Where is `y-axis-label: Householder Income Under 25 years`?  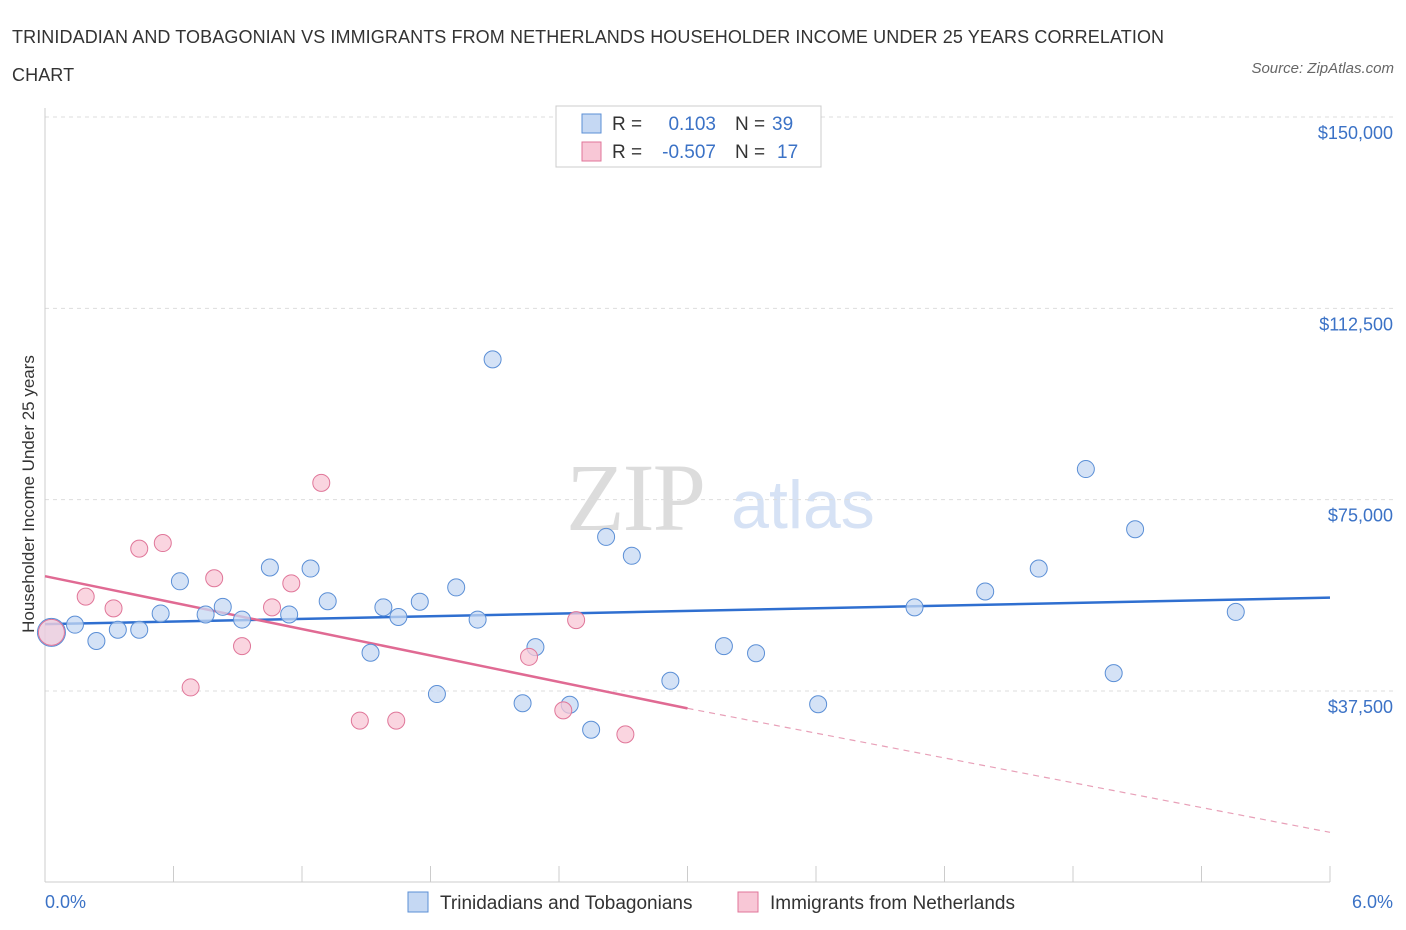
y-axis-label: Householder Income Under 25 years is located at coordinates (28, 494).